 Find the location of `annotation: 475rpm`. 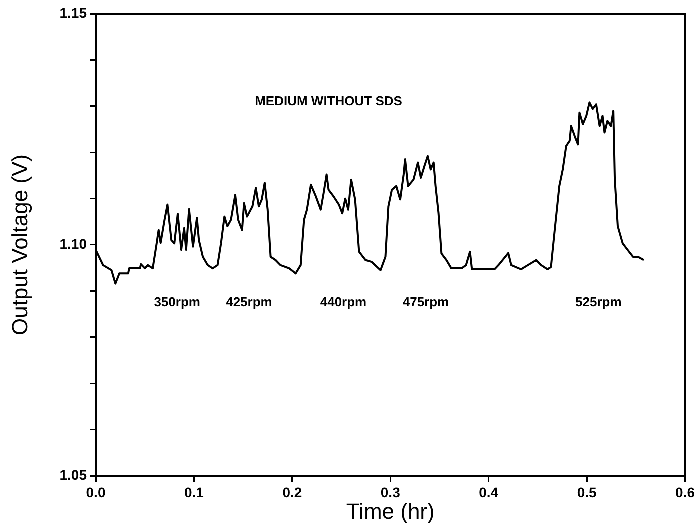

annotation: 475rpm is located at coordinates (426, 302).